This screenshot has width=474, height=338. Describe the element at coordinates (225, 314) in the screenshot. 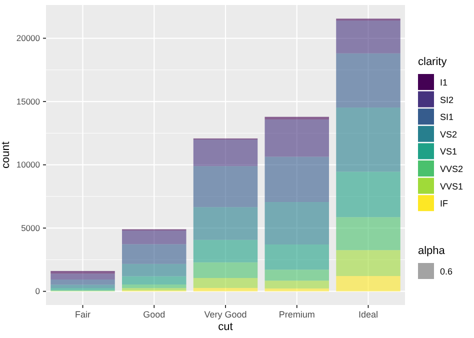

I see `x-tick-label: Very Good` at that location.